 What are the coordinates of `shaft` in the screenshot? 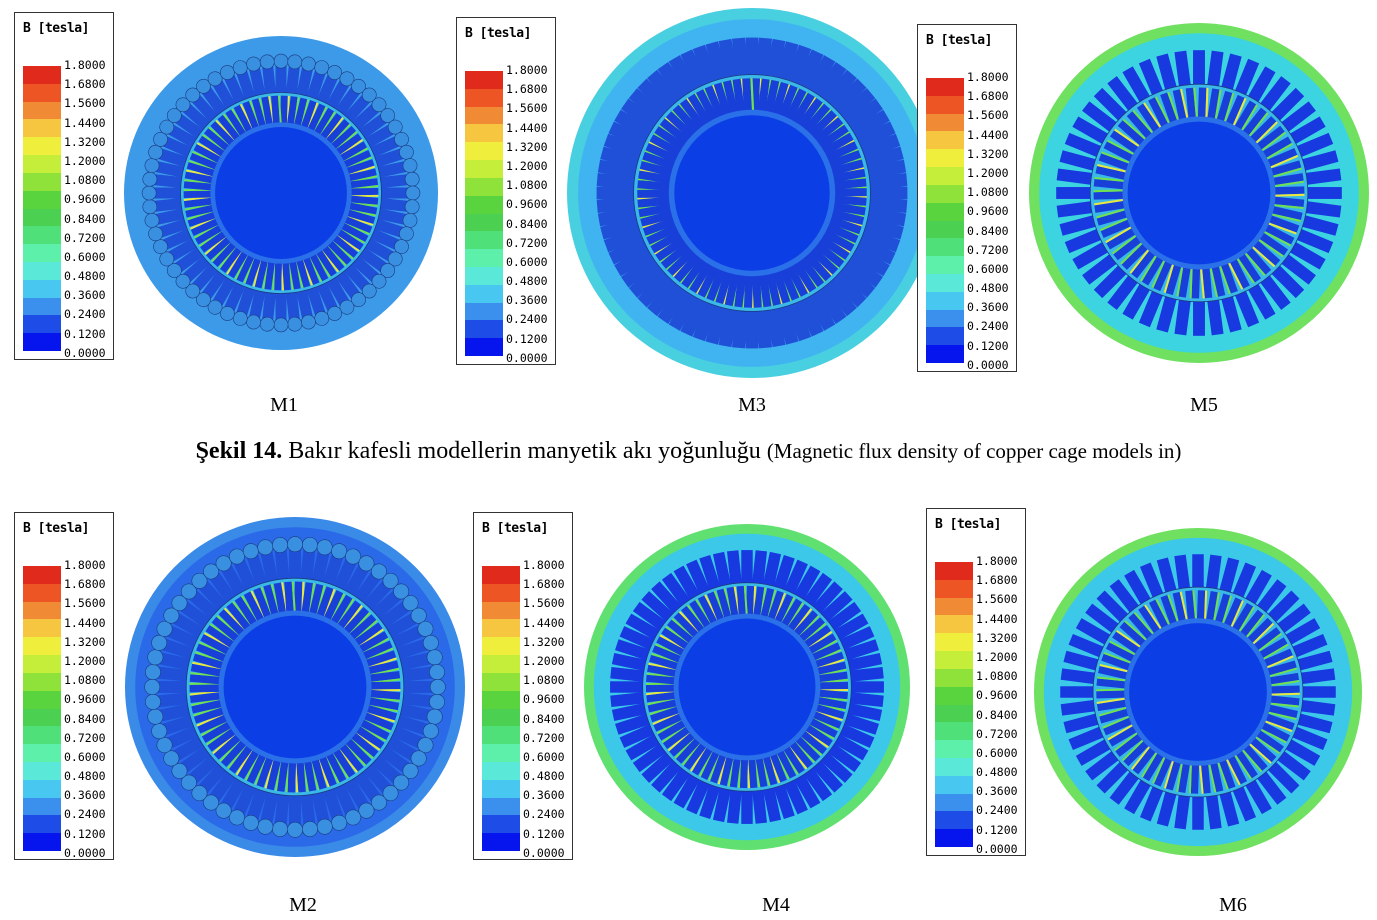 It's located at (752, 193).